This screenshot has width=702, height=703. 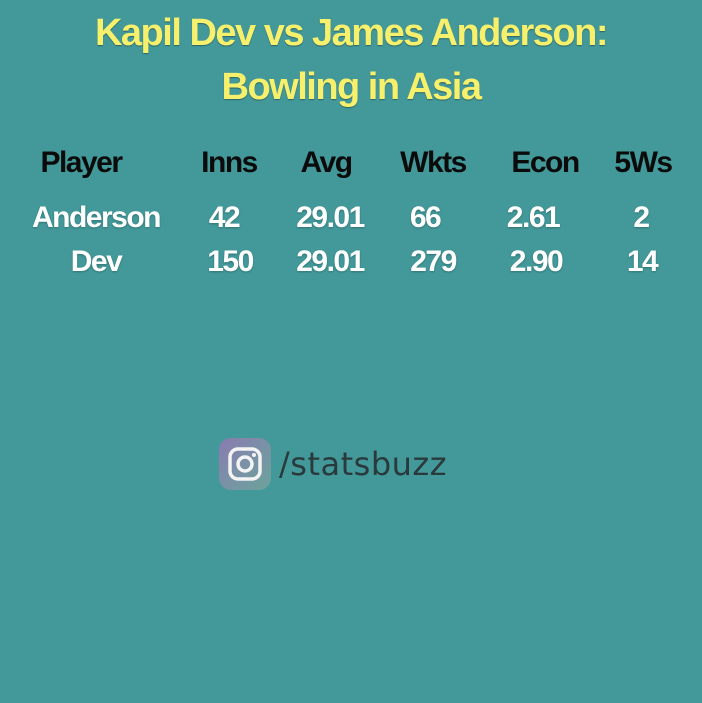 What do you see at coordinates (351, 33) in the screenshot?
I see `title-line-1: Kapil Dev vs James Anderson:` at bounding box center [351, 33].